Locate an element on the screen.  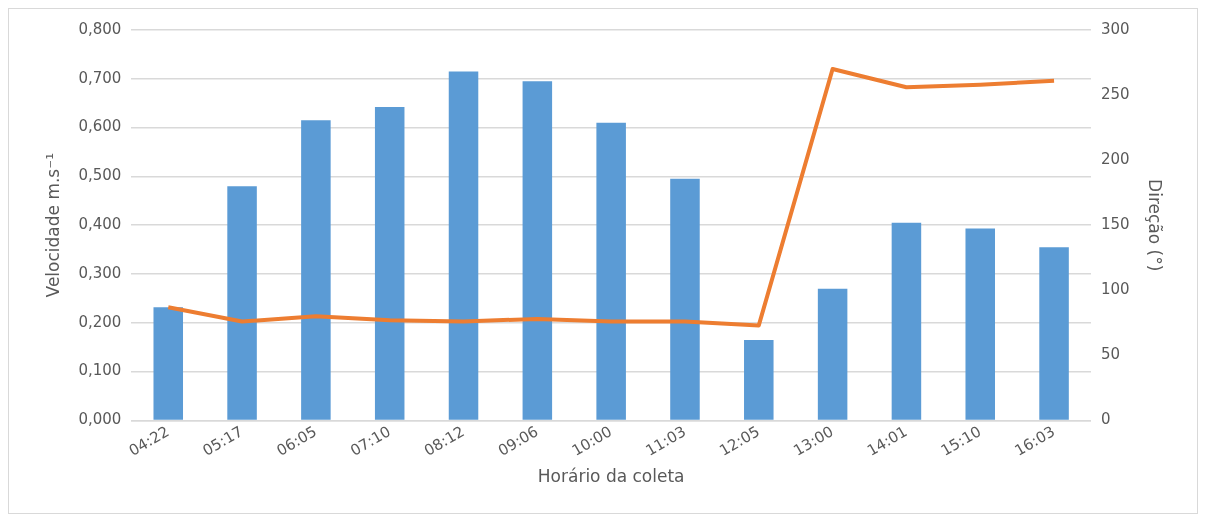
y2-axis-title: Direção (°) is located at coordinates (1155, 225).